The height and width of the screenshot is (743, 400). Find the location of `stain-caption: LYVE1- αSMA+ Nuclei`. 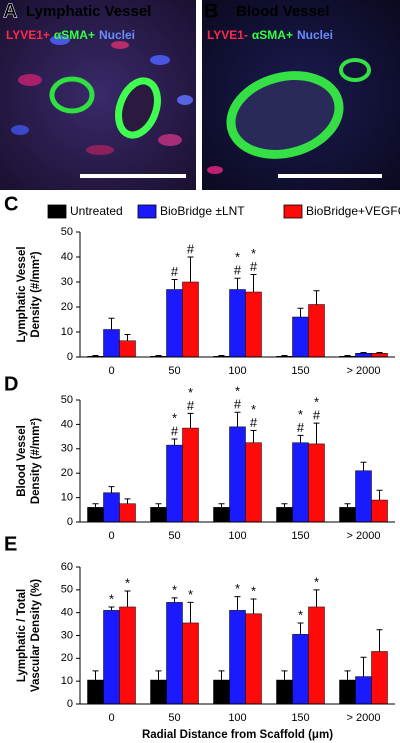

stain-caption: LYVE1- αSMA+ Nuclei is located at coordinates (270, 35).